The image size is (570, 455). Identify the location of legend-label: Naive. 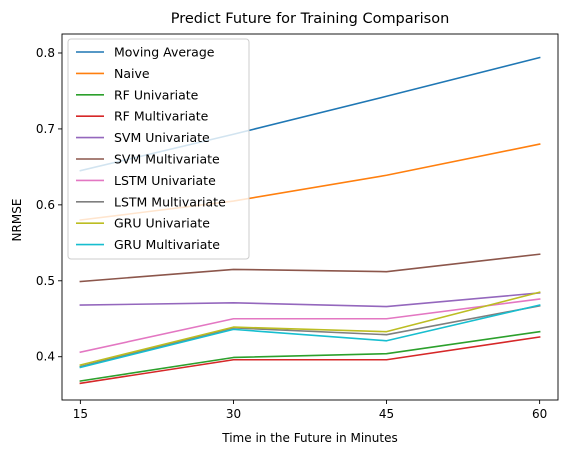
(132, 73).